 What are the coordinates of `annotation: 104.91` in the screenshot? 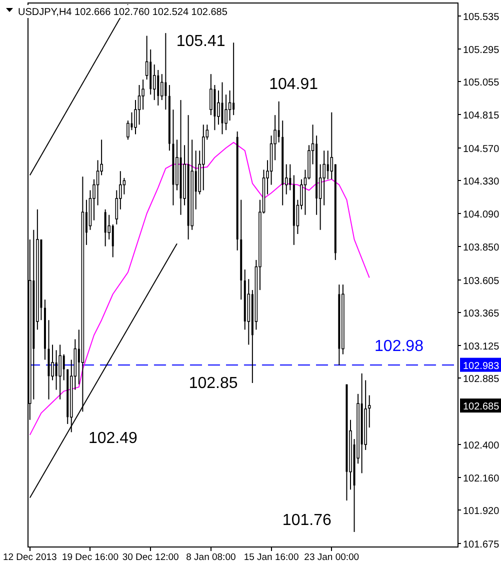 It's located at (293, 84).